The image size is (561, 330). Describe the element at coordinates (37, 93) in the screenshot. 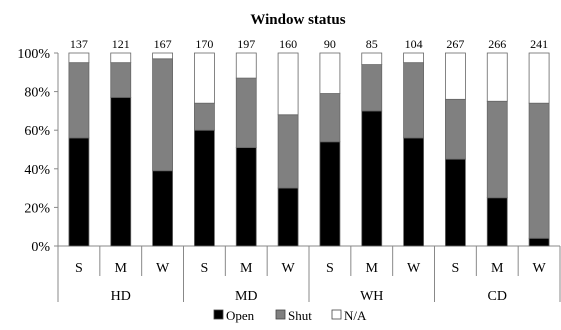

I see `y-tick-label: 80%` at that location.